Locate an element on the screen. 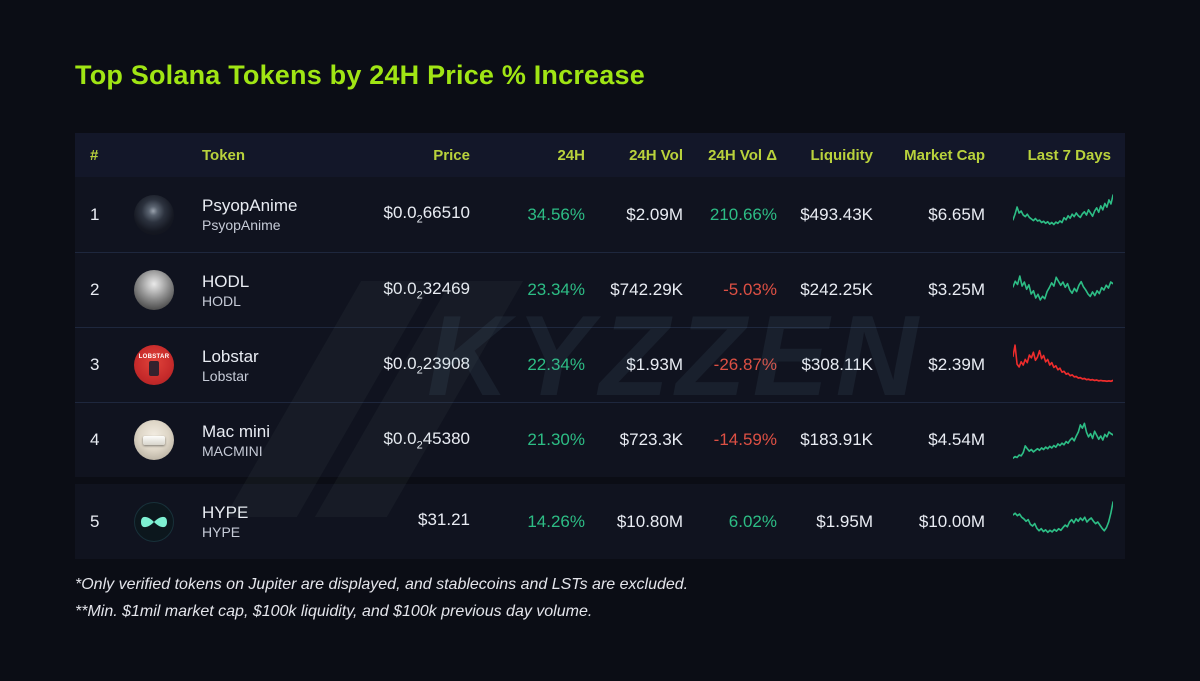 This screenshot has width=1200, height=681. header-last-7-days: Last 7 Days is located at coordinates (1069, 155).